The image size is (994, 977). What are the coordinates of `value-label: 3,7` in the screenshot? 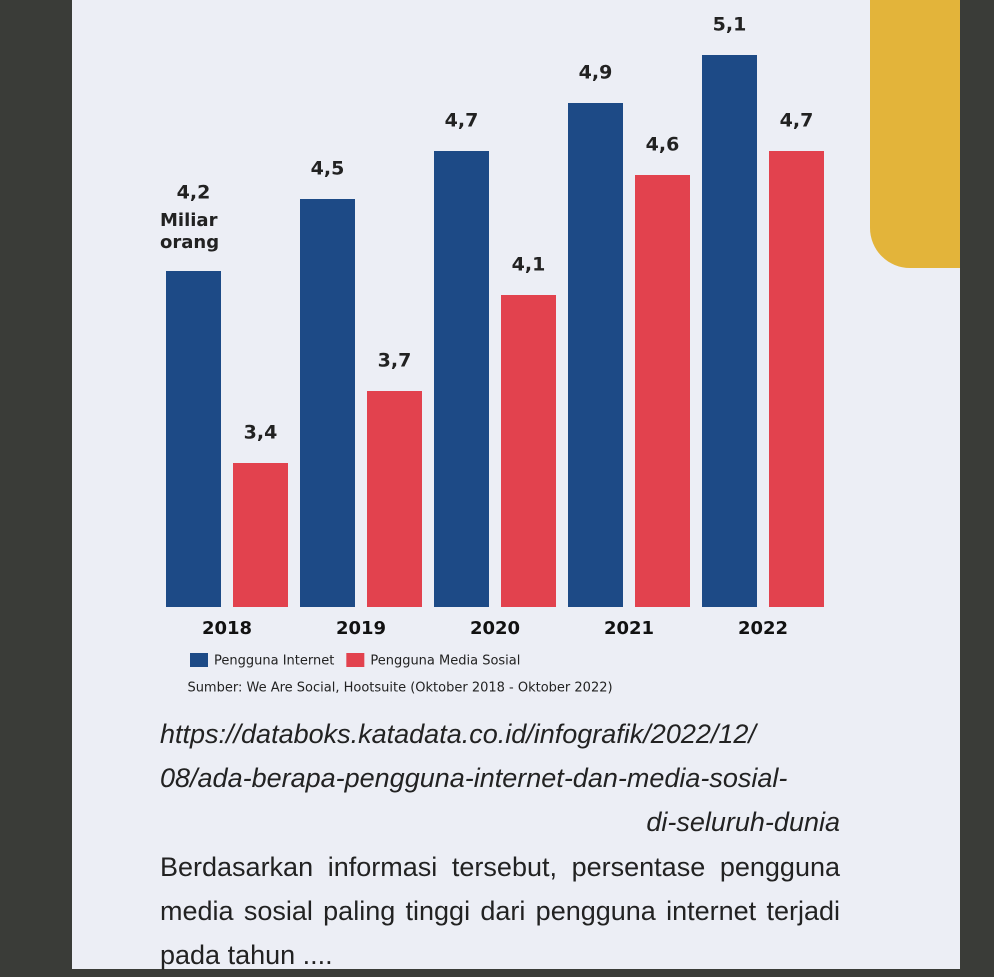 It's located at (395, 361).